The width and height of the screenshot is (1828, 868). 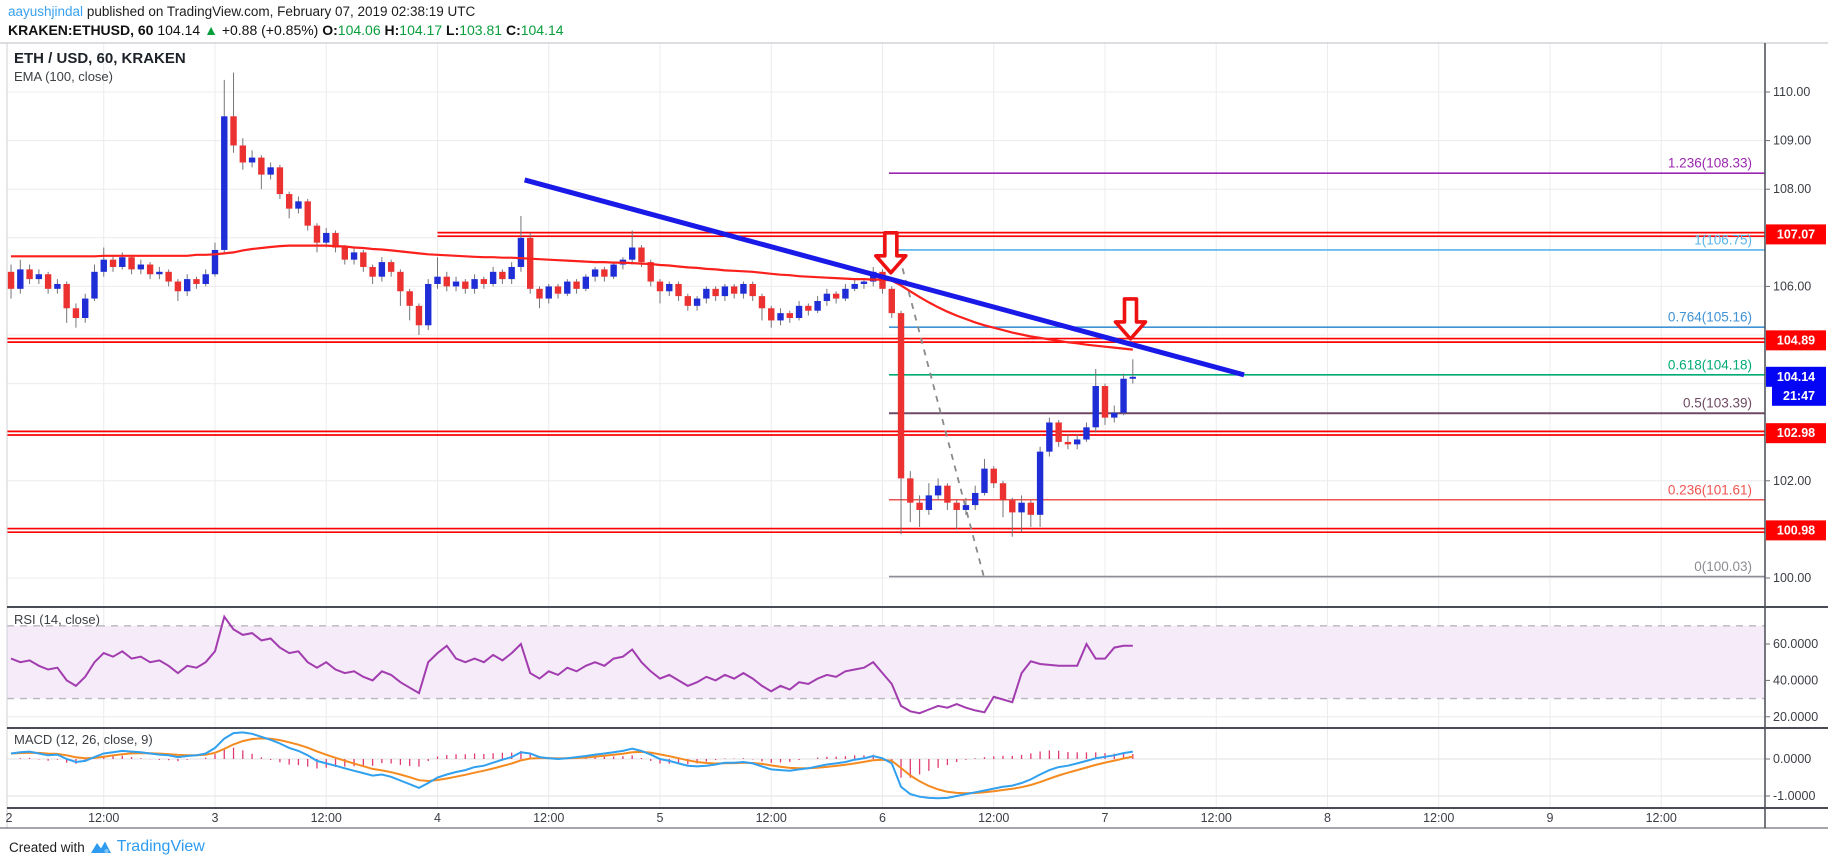 What do you see at coordinates (1105, 818) in the screenshot?
I see `time-axis-label: 7` at bounding box center [1105, 818].